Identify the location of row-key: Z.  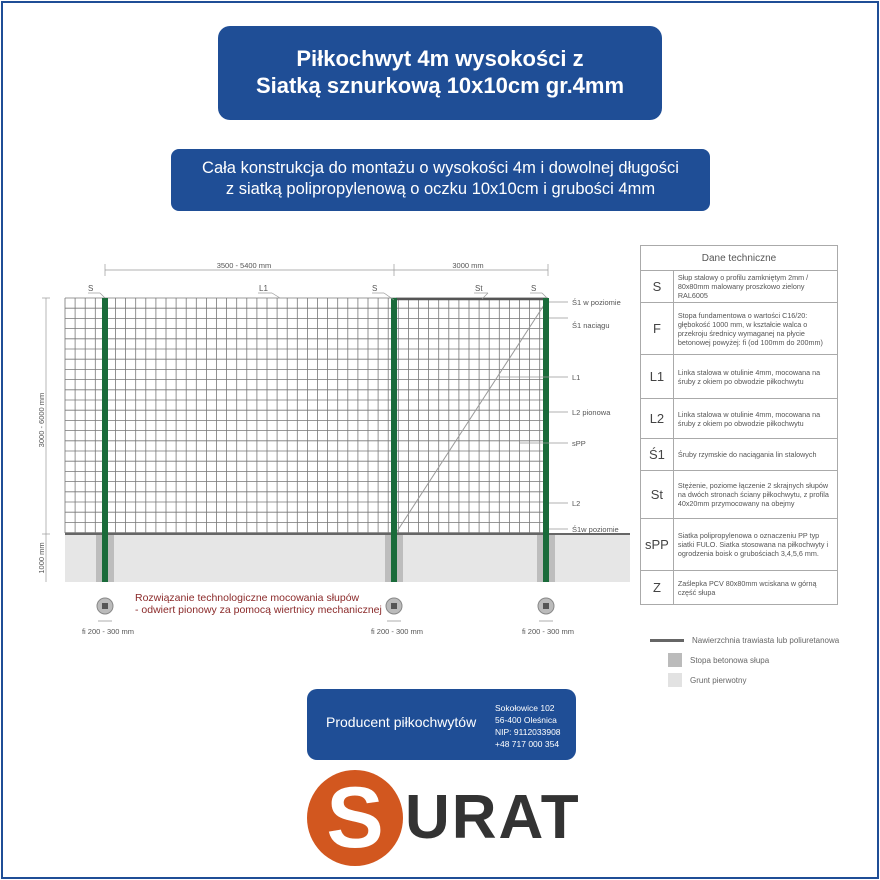
(657, 587).